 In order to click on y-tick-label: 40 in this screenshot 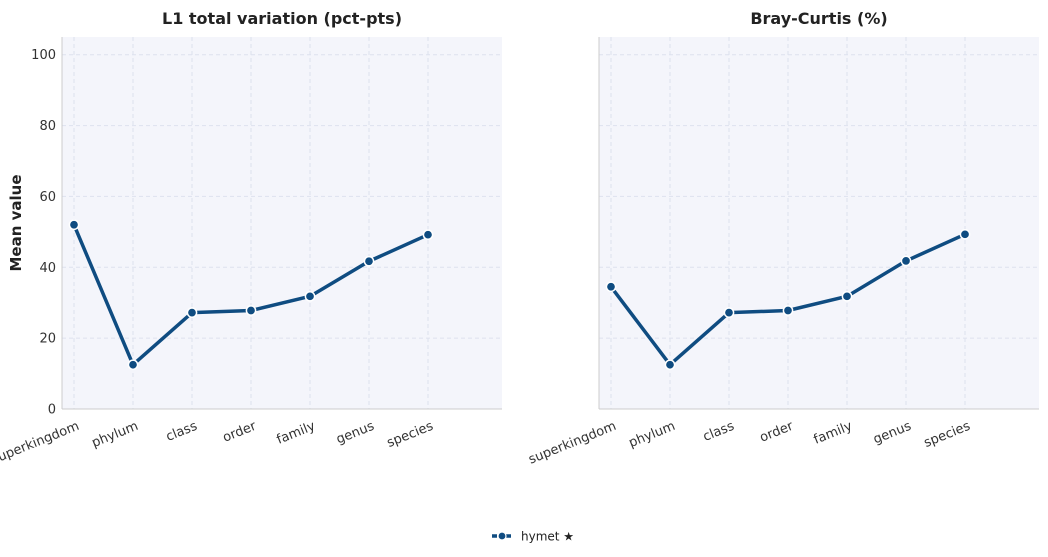, I will do `click(47, 268)`.